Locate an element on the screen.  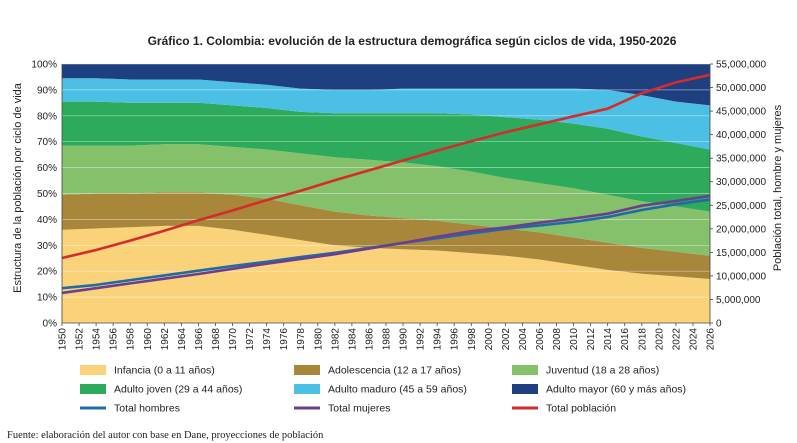
x-tick-label: 2022 is located at coordinates (676, 339).